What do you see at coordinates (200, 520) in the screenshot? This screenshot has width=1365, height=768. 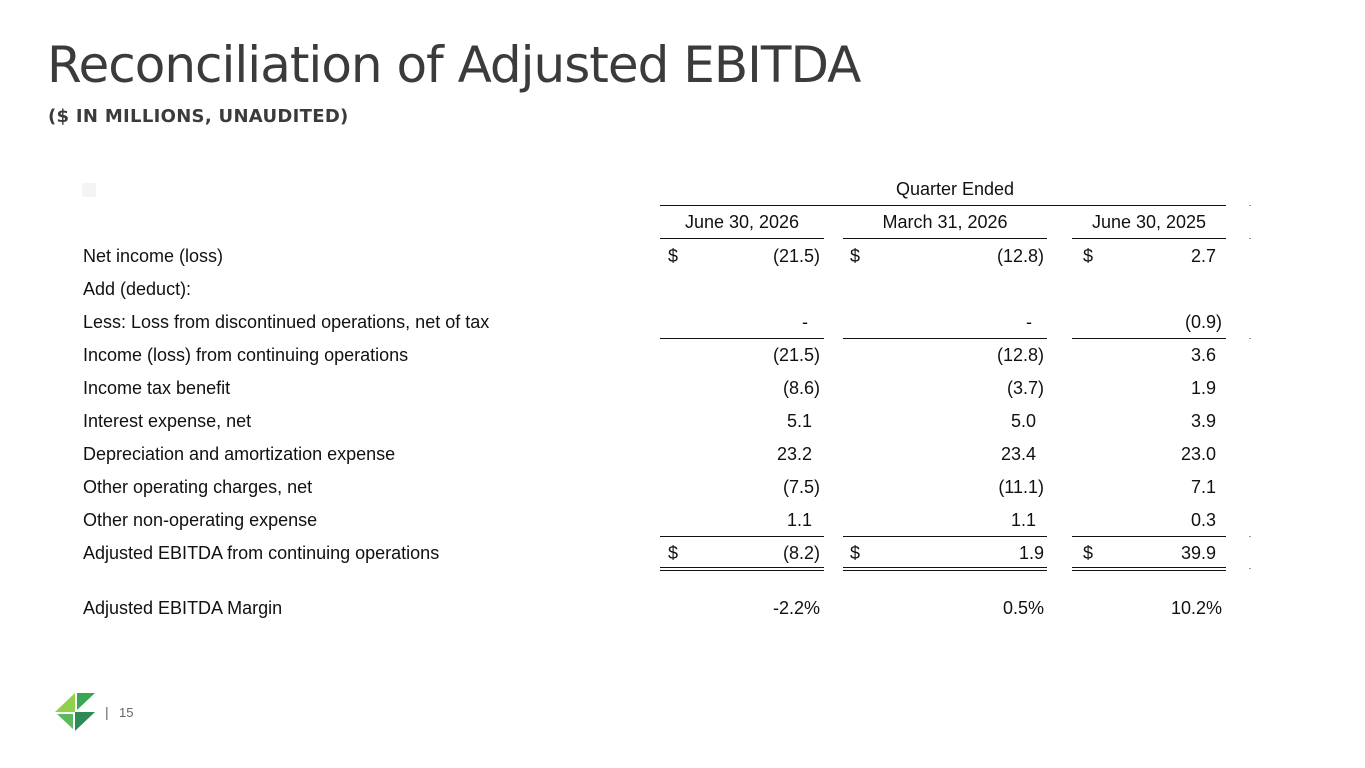 I see `row-label: Other non-operating expense` at bounding box center [200, 520].